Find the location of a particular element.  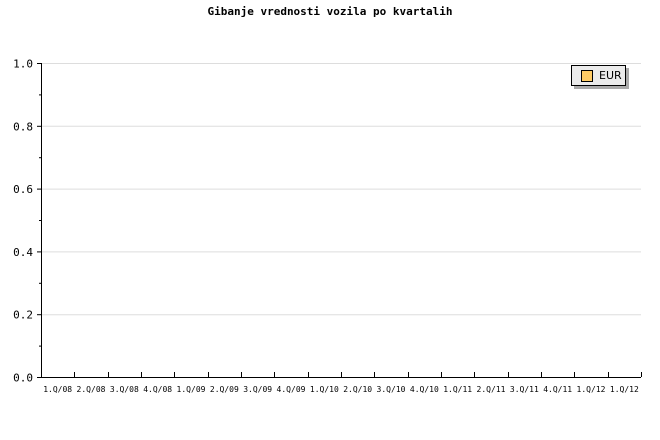

x-tick-label: 1.Q/08 is located at coordinates (57, 389).